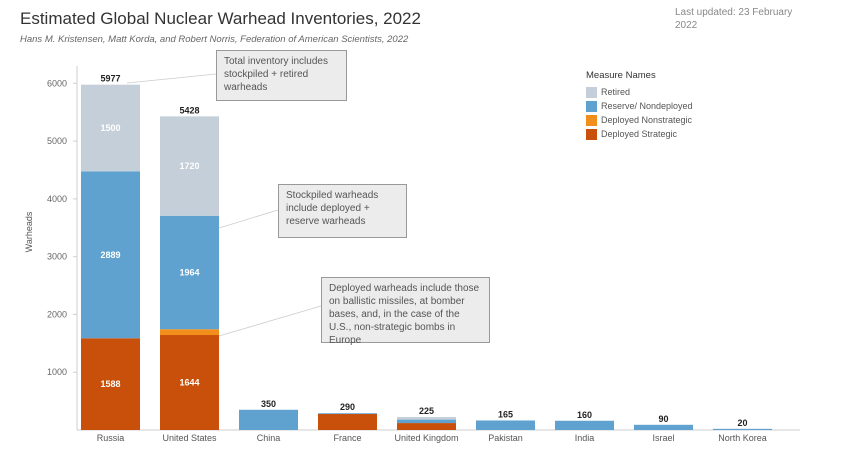  I want to click on bar-total-label: 350, so click(268, 404).